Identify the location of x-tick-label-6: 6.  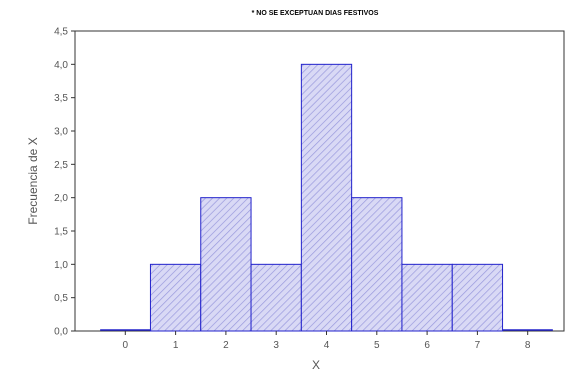
(427, 345).